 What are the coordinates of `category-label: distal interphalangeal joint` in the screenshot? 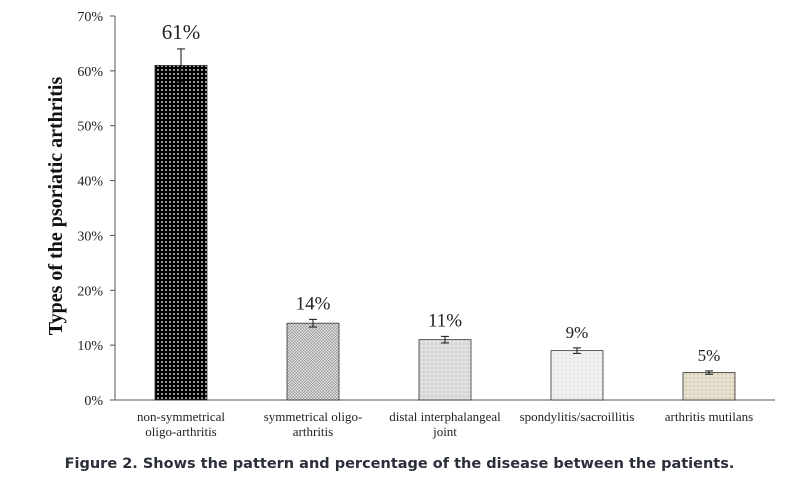 It's located at (445, 424).